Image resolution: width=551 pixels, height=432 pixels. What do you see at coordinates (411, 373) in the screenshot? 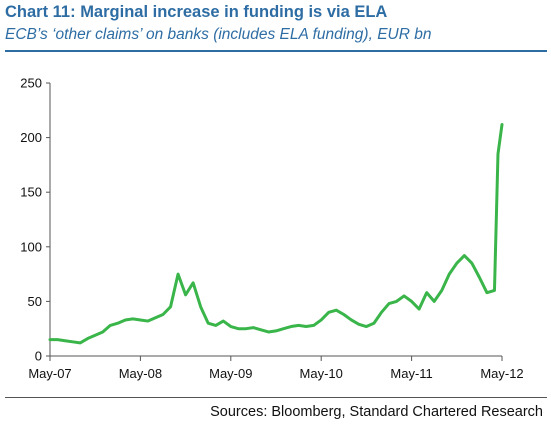
I see `x-tick-label: May-11` at bounding box center [411, 373].